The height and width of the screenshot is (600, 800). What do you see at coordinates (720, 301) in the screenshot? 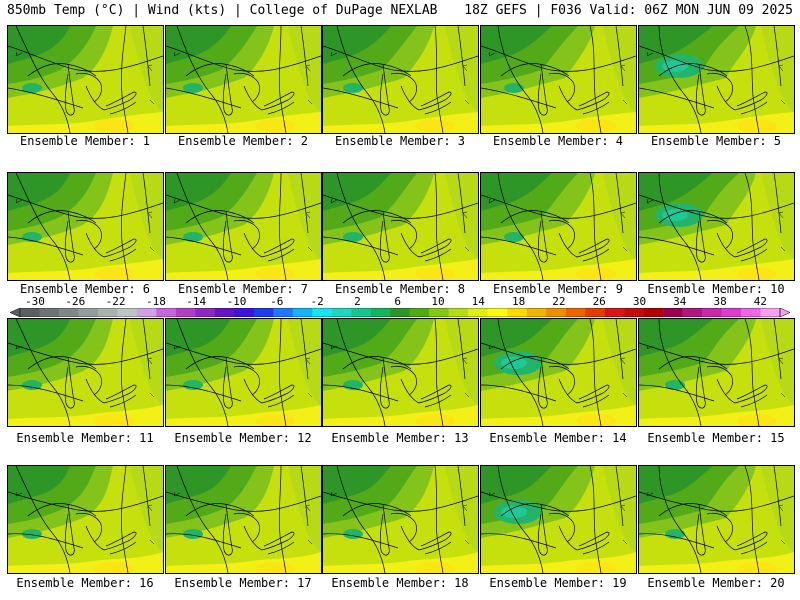
I see `colorbar-tick-label: 38` at bounding box center [720, 301].